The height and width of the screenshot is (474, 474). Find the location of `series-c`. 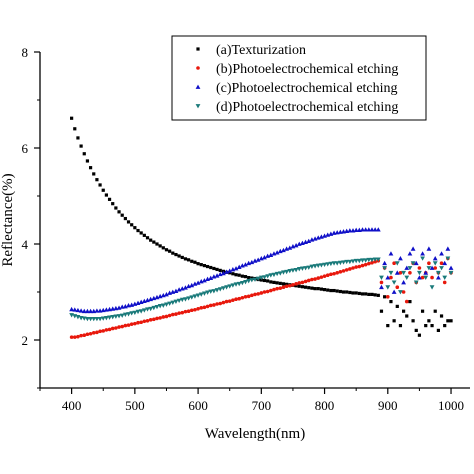

series-c is located at coordinates (261, 270).